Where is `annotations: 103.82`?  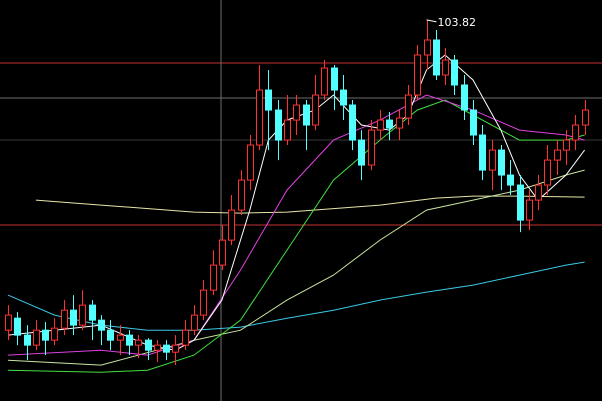
annotations: 103.82 is located at coordinates (451, 22).